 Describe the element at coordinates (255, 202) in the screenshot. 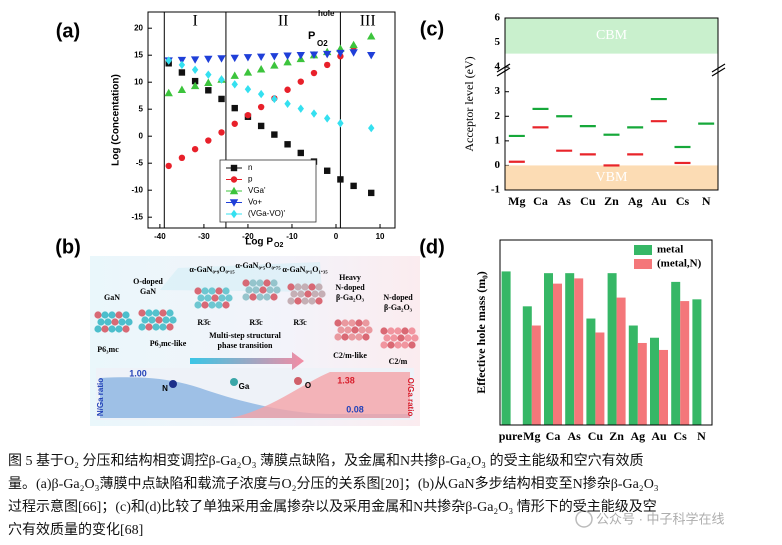

I see `legend-label: Vo+` at that location.